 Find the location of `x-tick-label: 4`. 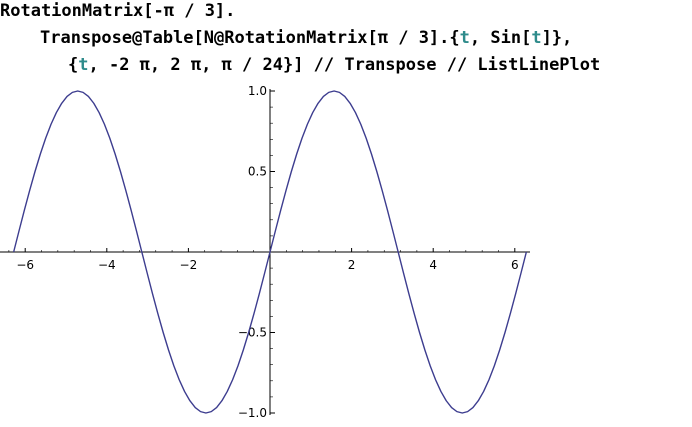

x-tick-label: 4 is located at coordinates (433, 265).